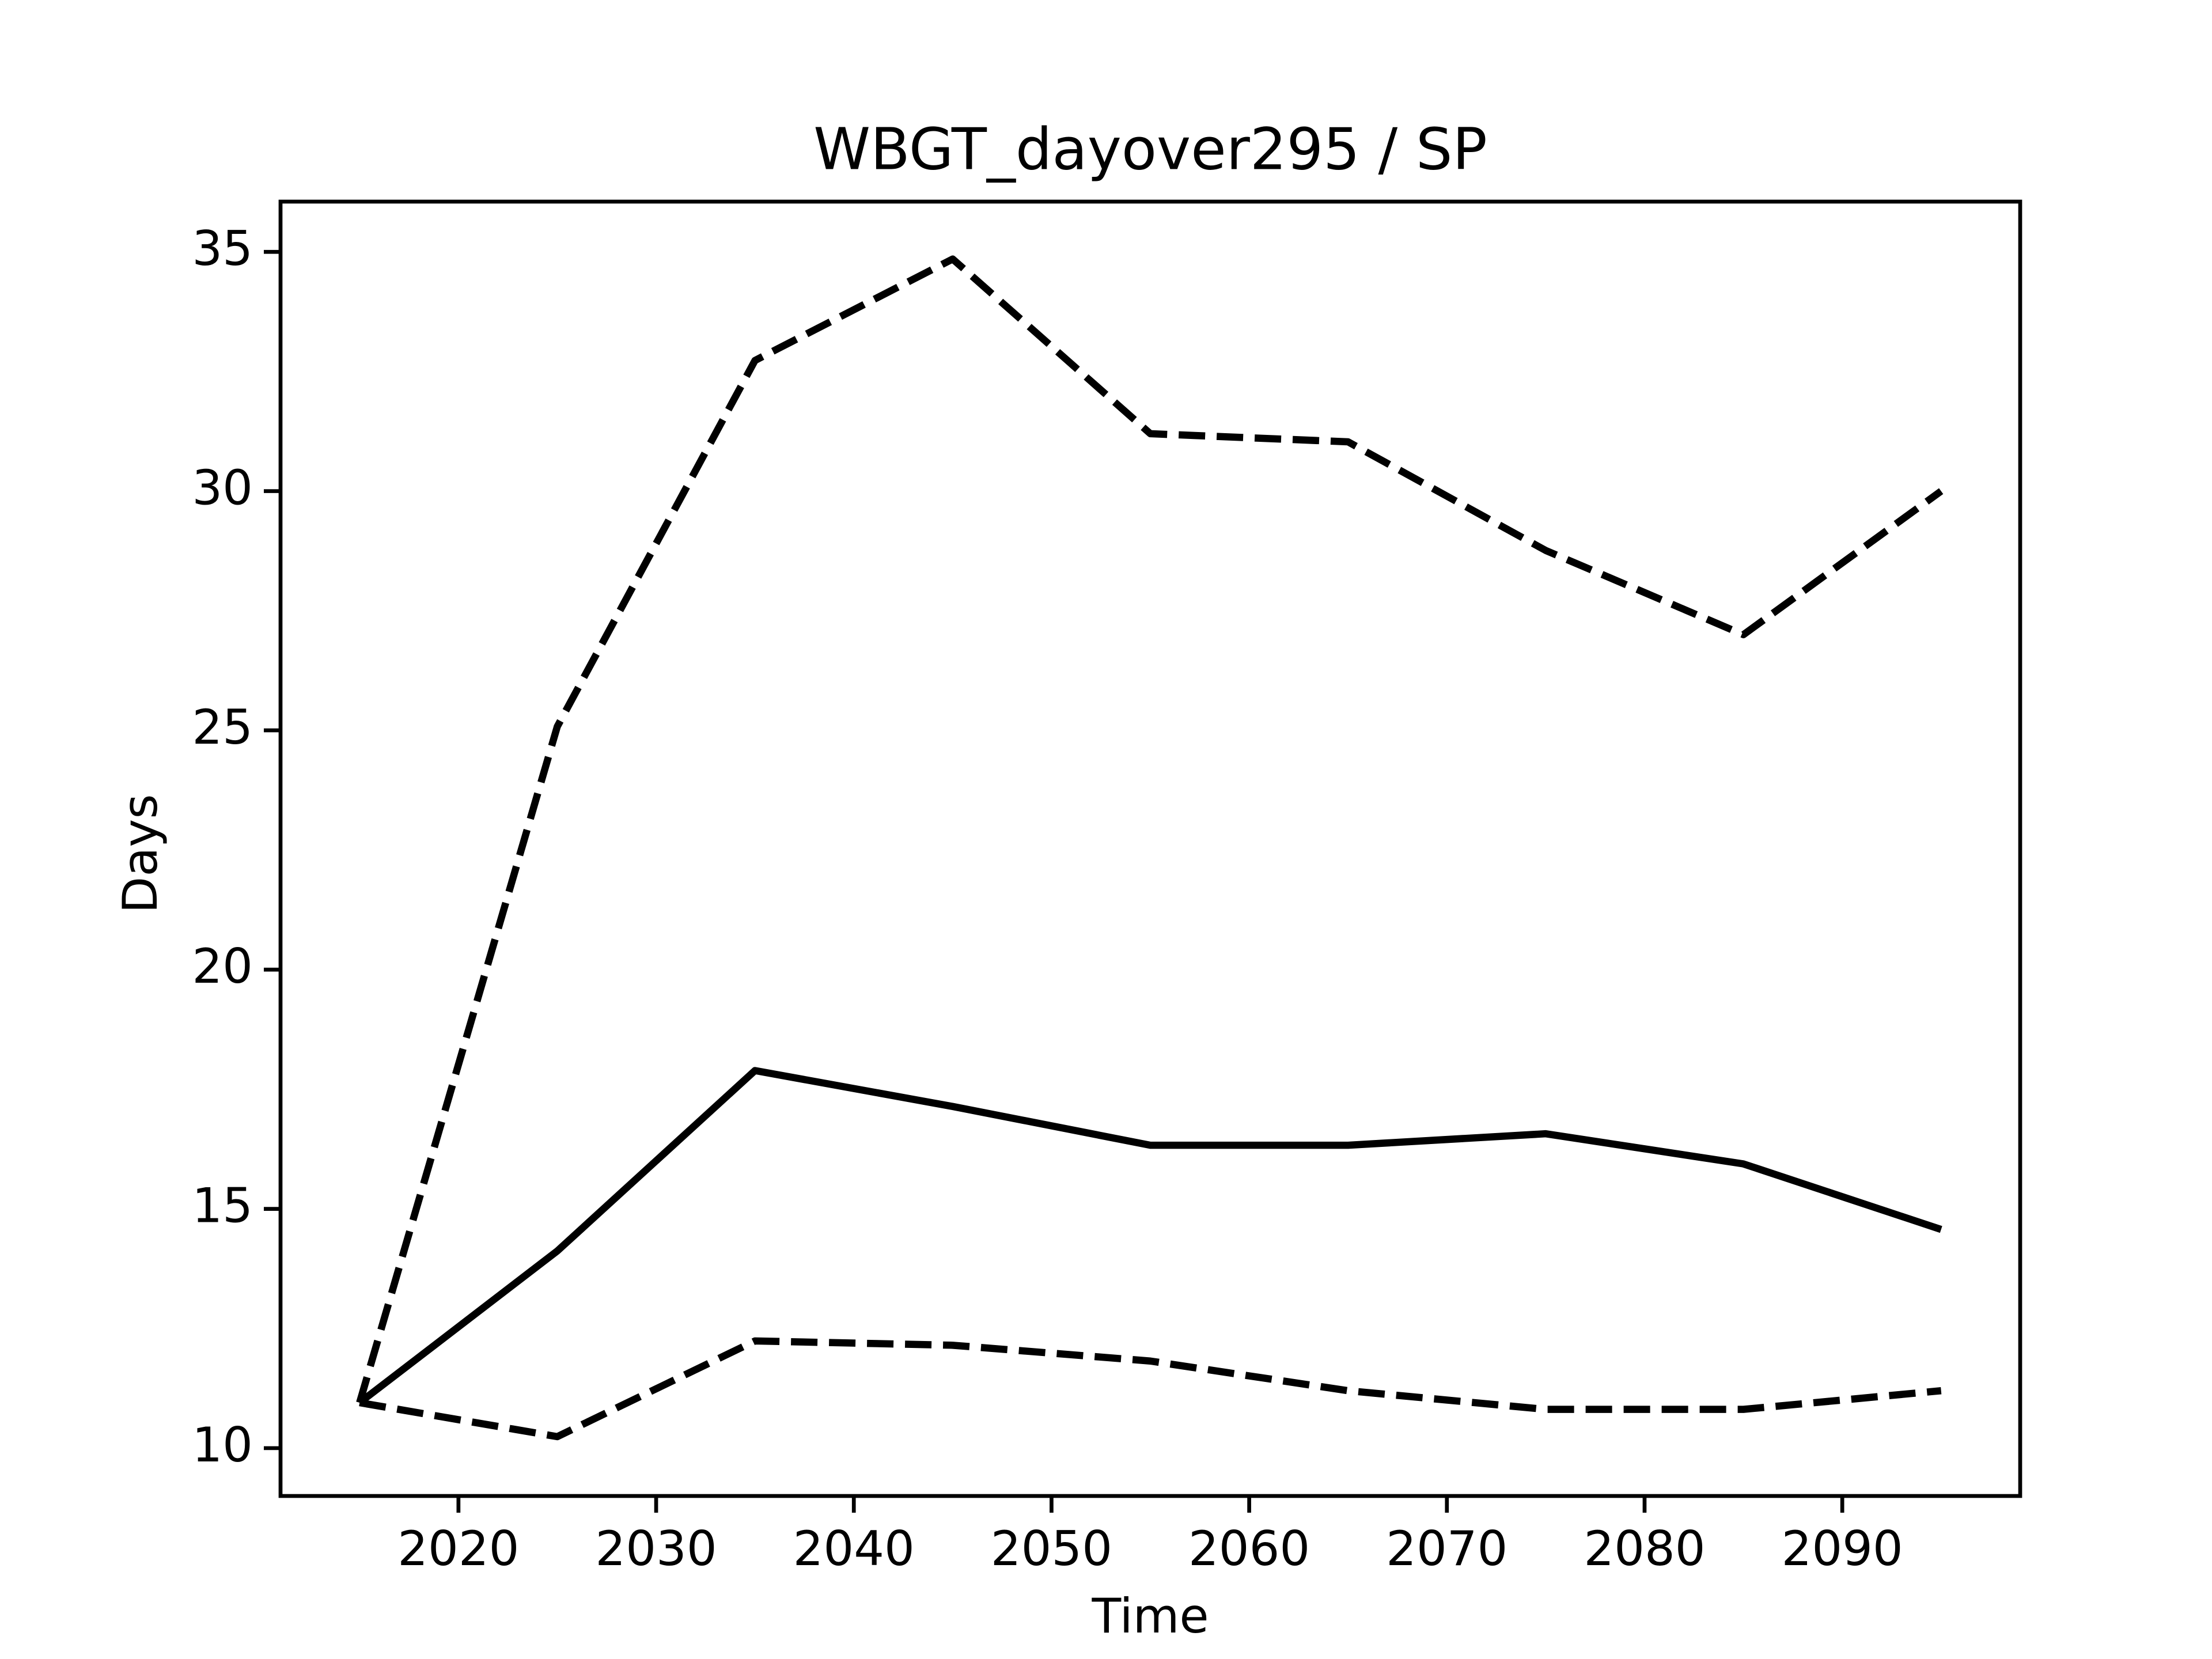 The image size is (2212, 1659). What do you see at coordinates (1249, 1549) in the screenshot?
I see `x-tick-label: 2060` at bounding box center [1249, 1549].